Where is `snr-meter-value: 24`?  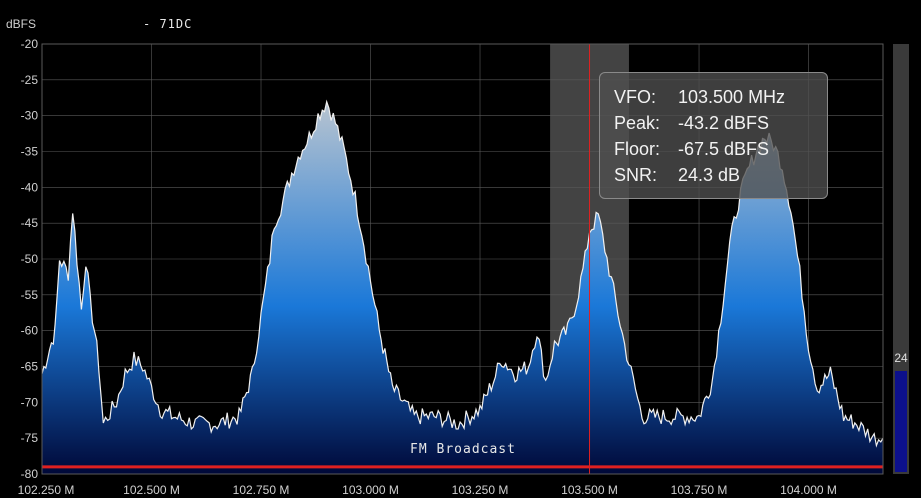
snr-meter-value: 24 is located at coordinates (901, 358).